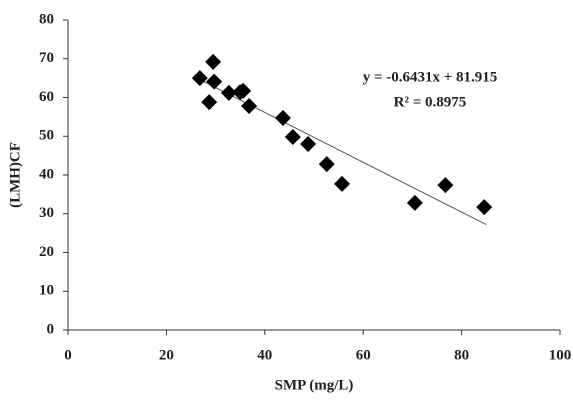 This screenshot has width=573, height=406. Describe the element at coordinates (430, 102) in the screenshot. I see `r-squared: R² = 0.8975` at that location.